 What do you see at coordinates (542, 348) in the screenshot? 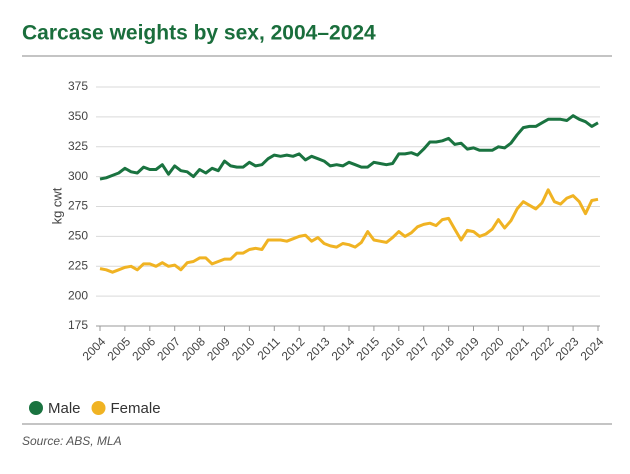
I see `x-tick-label: 2022` at bounding box center [542, 348].